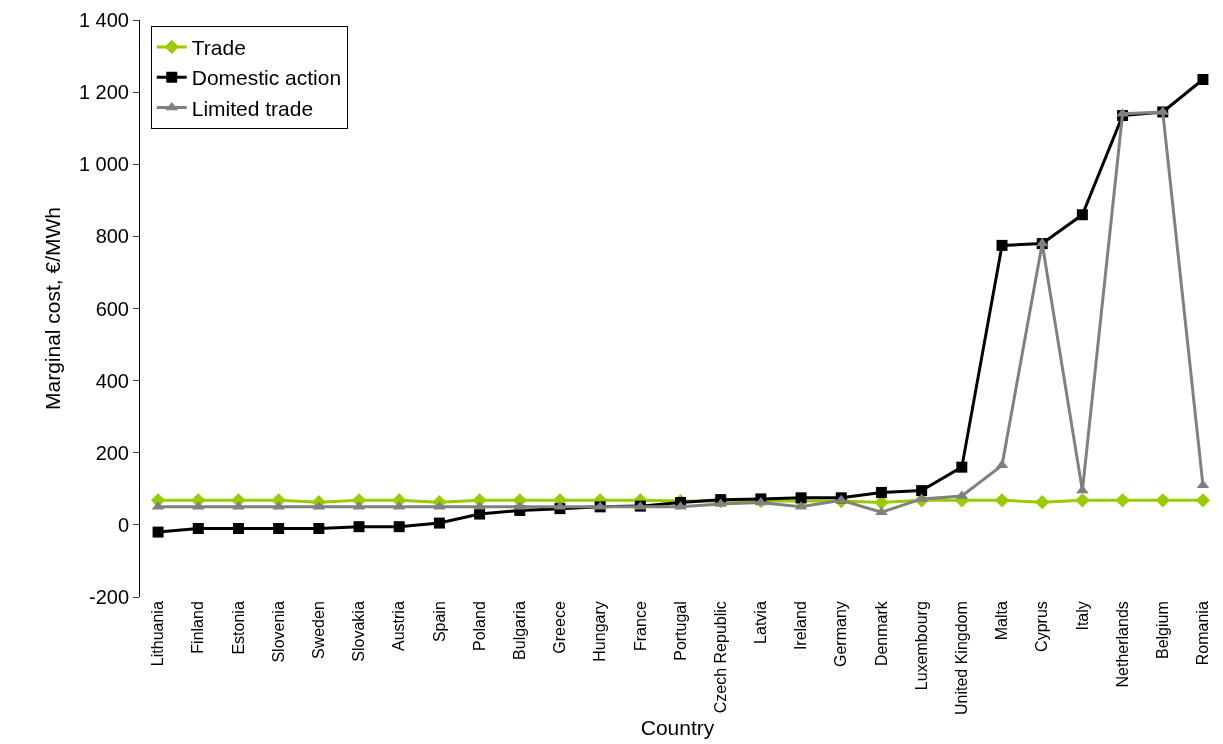 This screenshot has height=744, width=1223. What do you see at coordinates (1002, 621) in the screenshot?
I see `x-tick-label: Malta` at bounding box center [1002, 621].